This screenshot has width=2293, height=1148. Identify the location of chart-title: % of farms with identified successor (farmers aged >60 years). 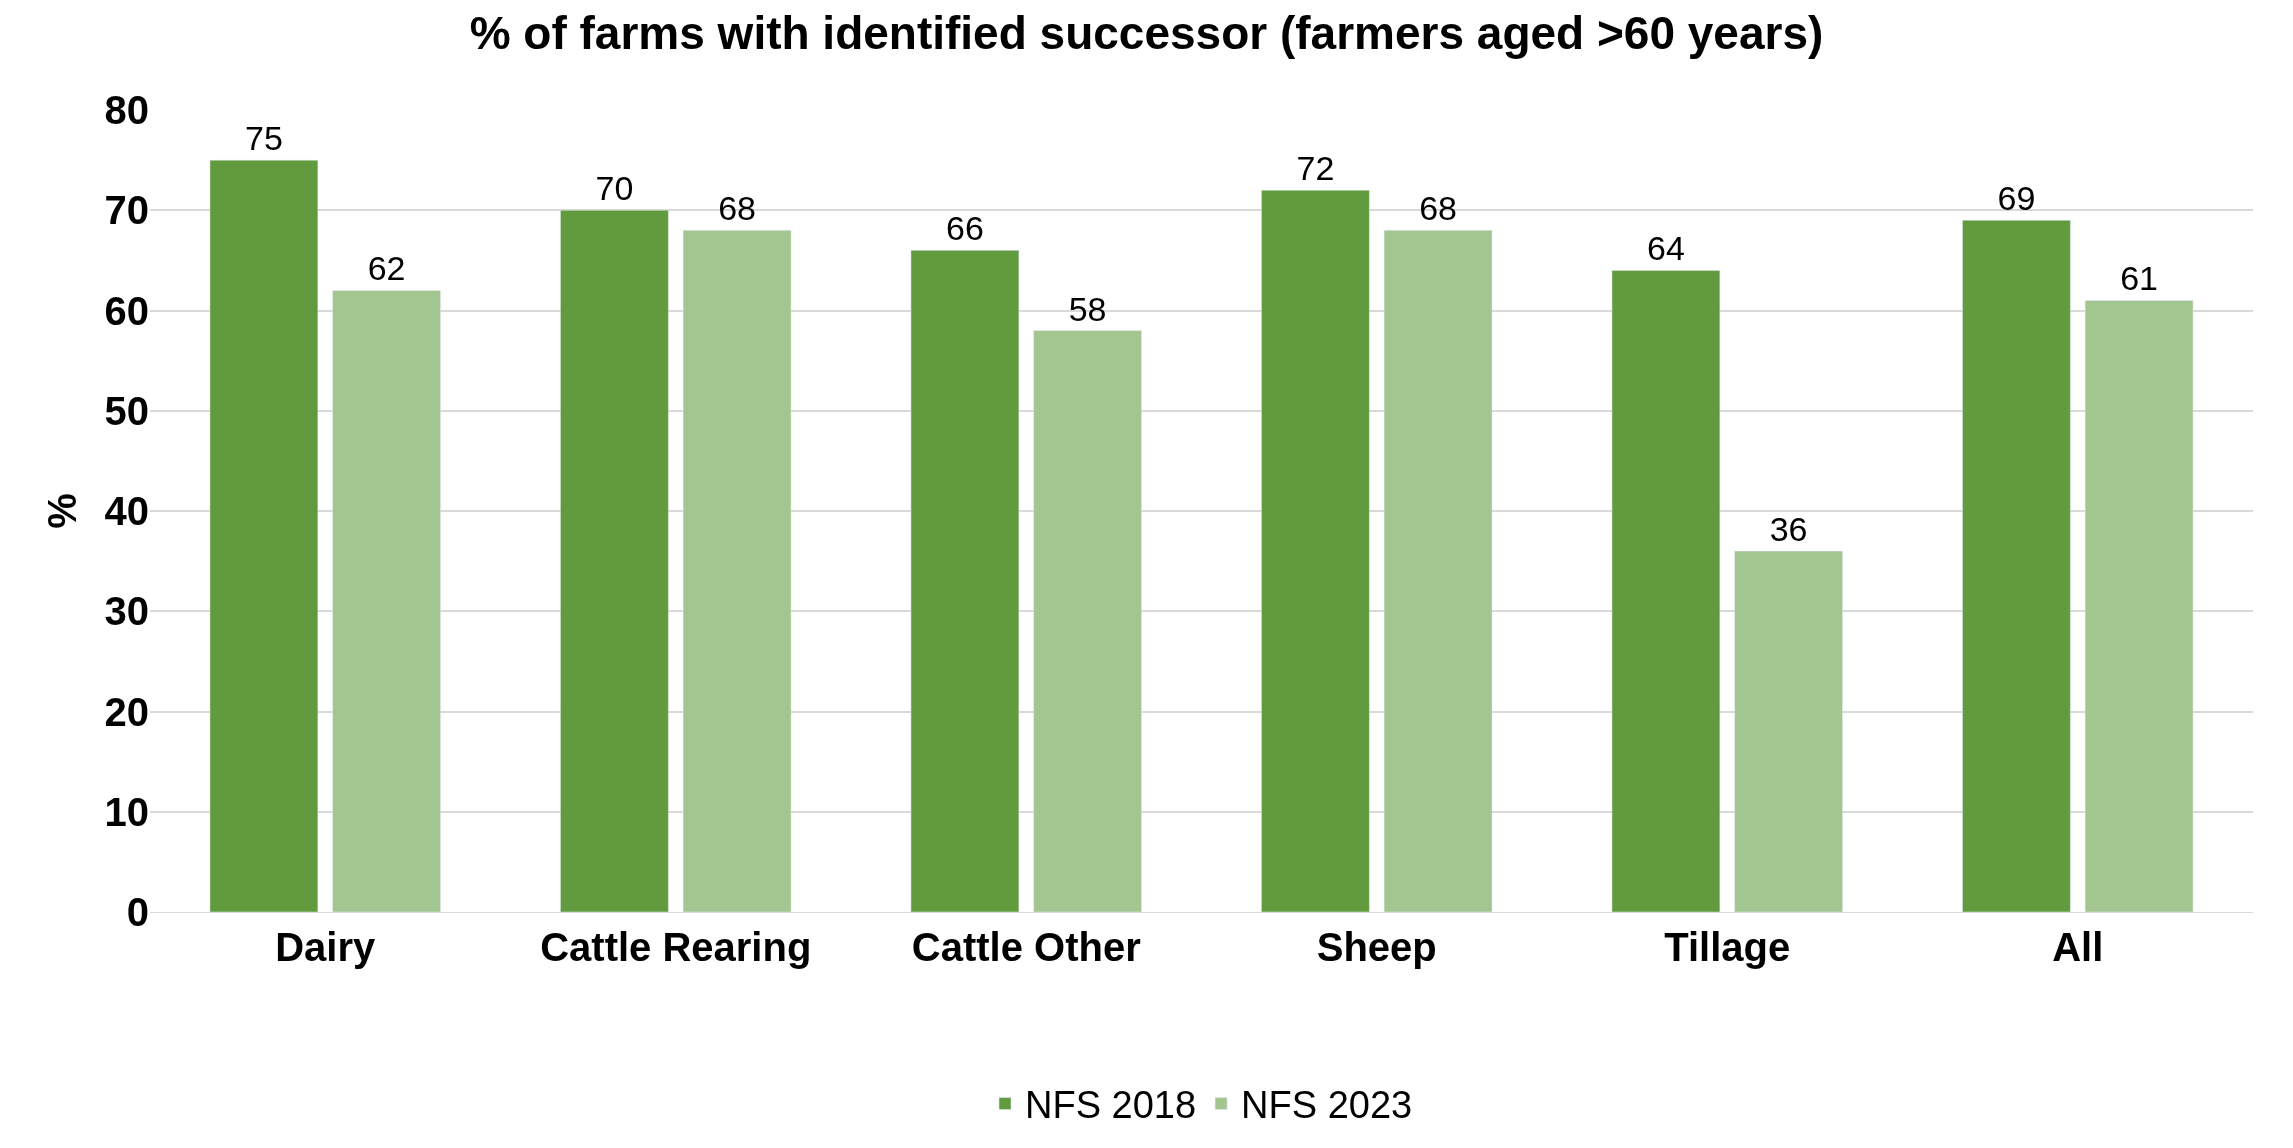
(1146, 33).